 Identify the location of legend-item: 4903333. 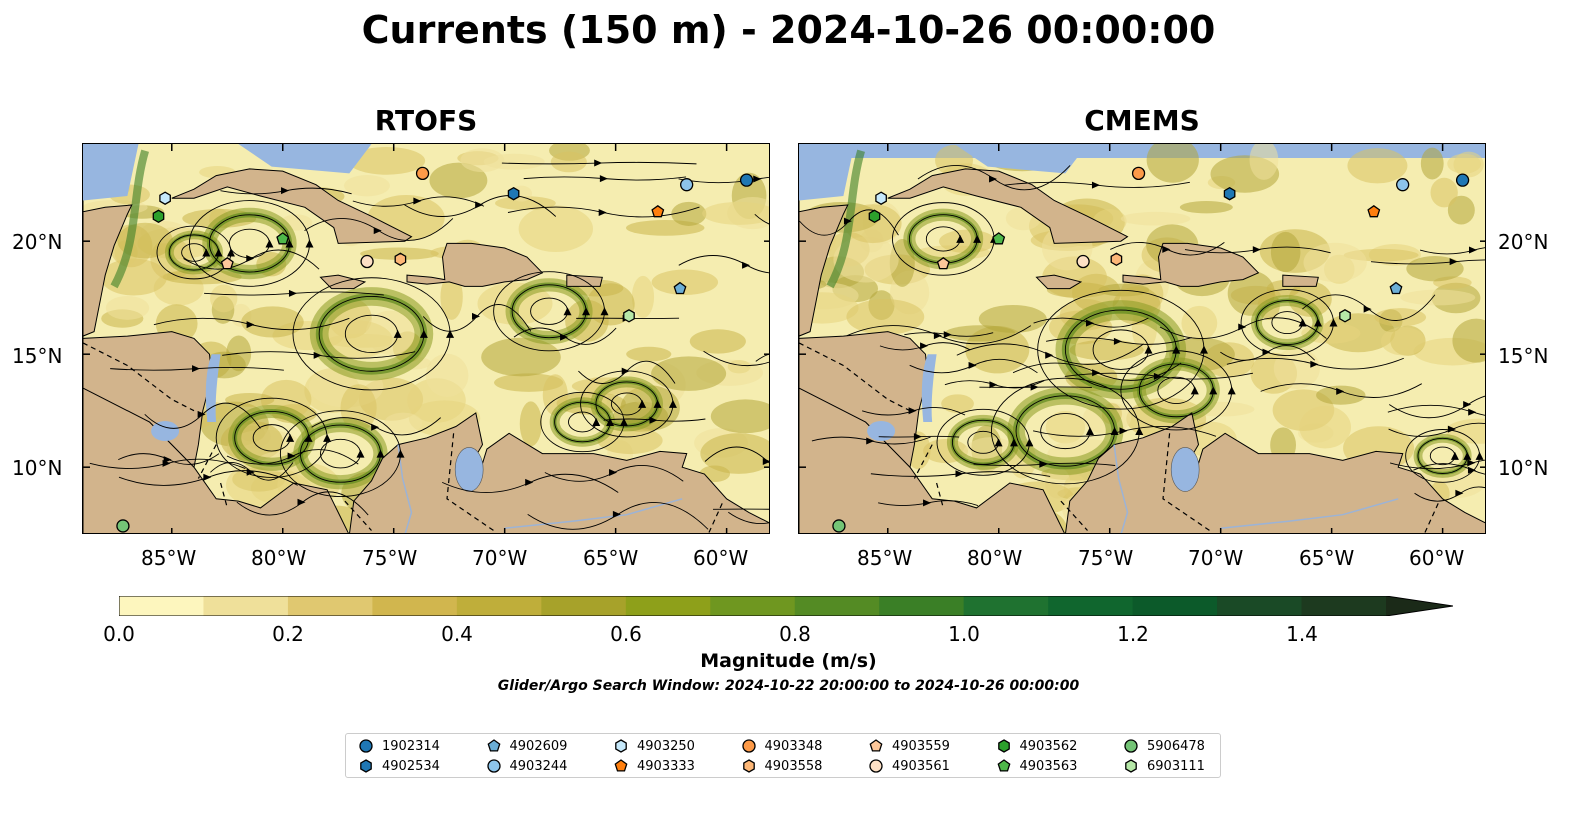
(654, 766).